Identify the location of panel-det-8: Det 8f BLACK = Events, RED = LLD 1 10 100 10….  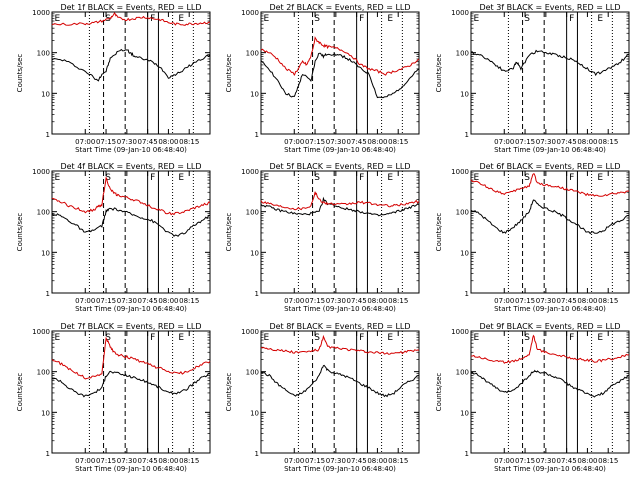
(322, 397).